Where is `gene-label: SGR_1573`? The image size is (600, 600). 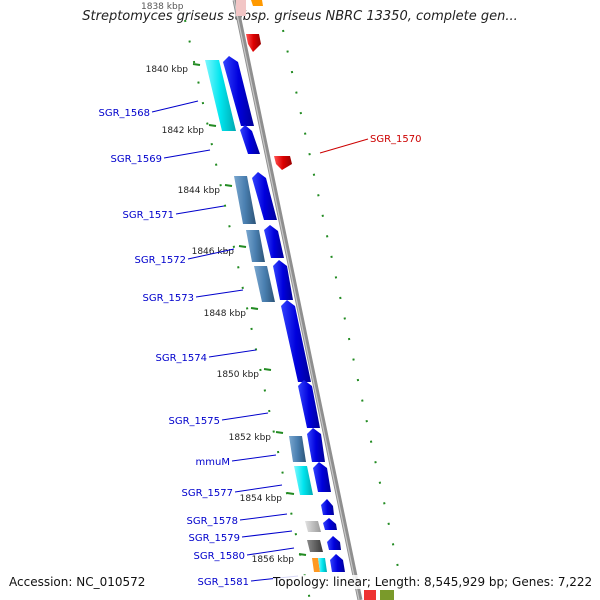
gene-label: SGR_1573 is located at coordinates (169, 298).